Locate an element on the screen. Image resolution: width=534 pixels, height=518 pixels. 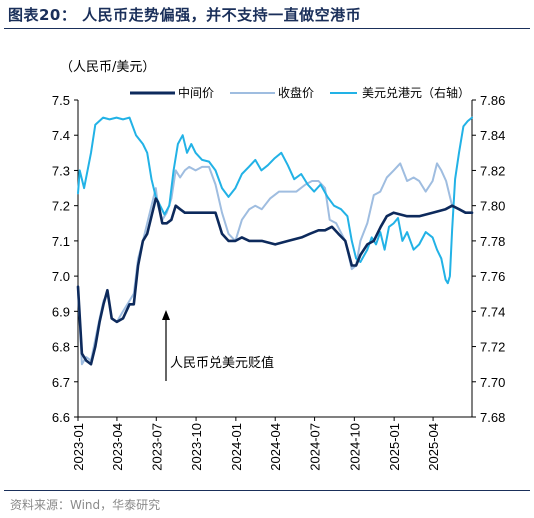
left-tick-label: 7.0 is located at coordinates (61, 276).